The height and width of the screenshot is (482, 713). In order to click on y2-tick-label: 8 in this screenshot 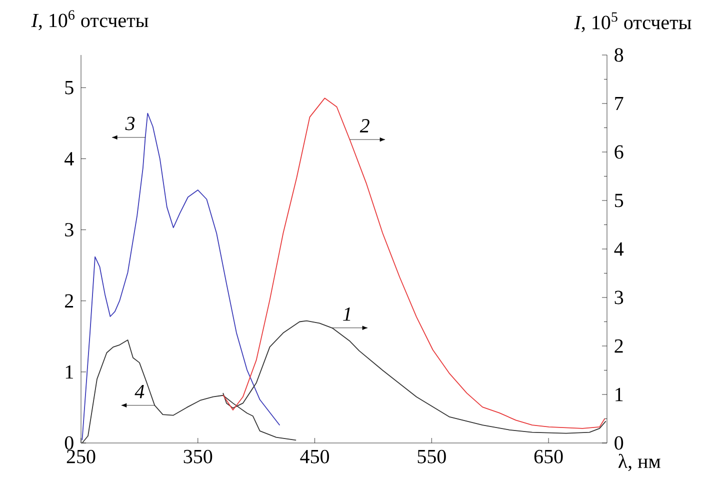, I will do `click(619, 55)`.